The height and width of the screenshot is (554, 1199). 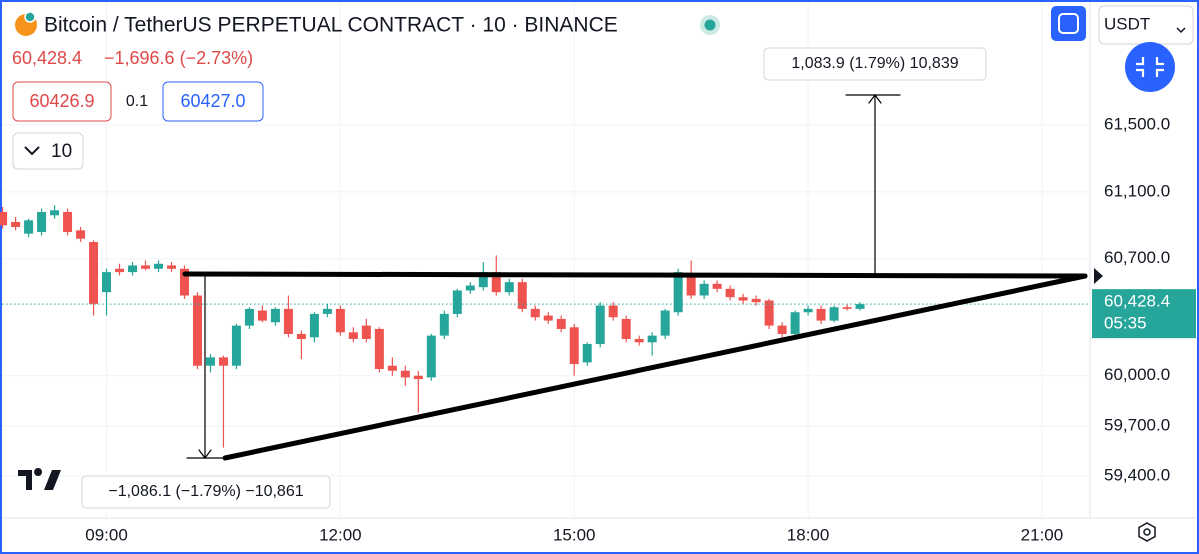 What do you see at coordinates (1125, 323) in the screenshot?
I see `countdown: 05:35` at bounding box center [1125, 323].